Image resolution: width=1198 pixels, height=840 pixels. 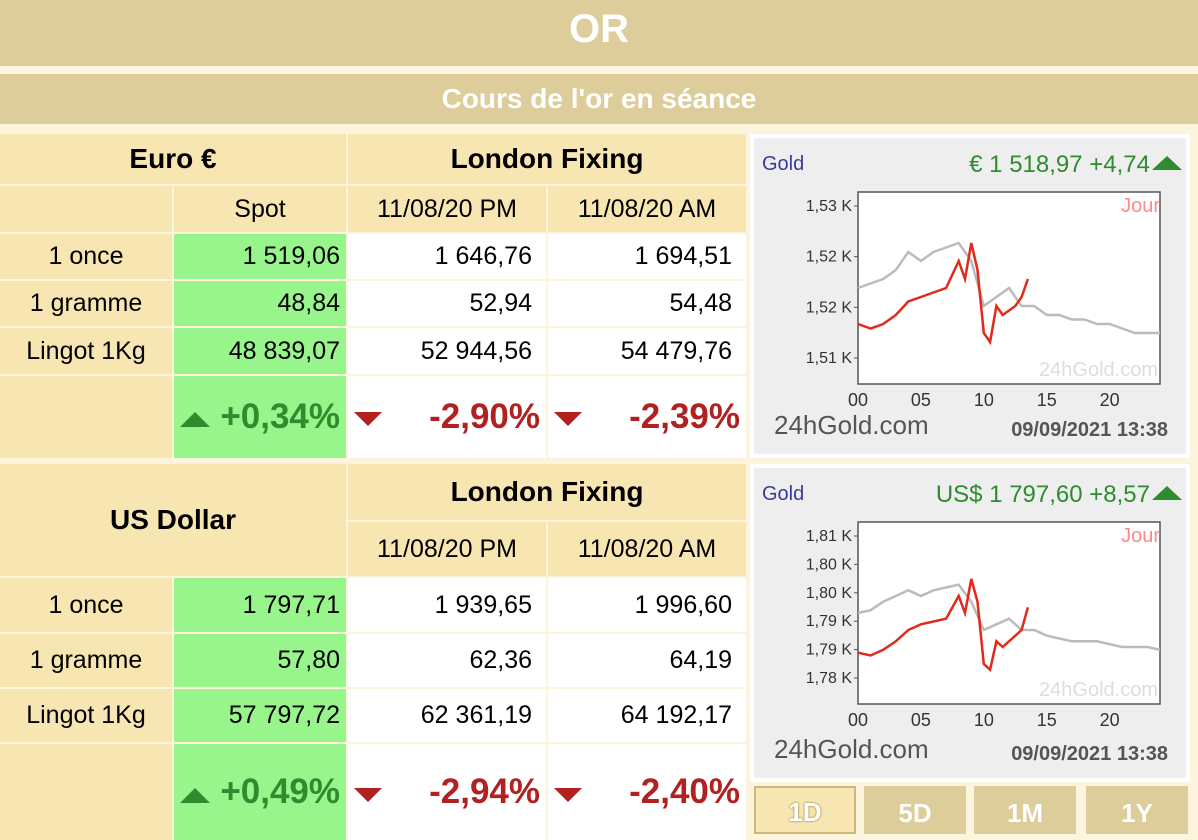 I want to click on usd-am-value: 64,19, so click(x=647, y=660).